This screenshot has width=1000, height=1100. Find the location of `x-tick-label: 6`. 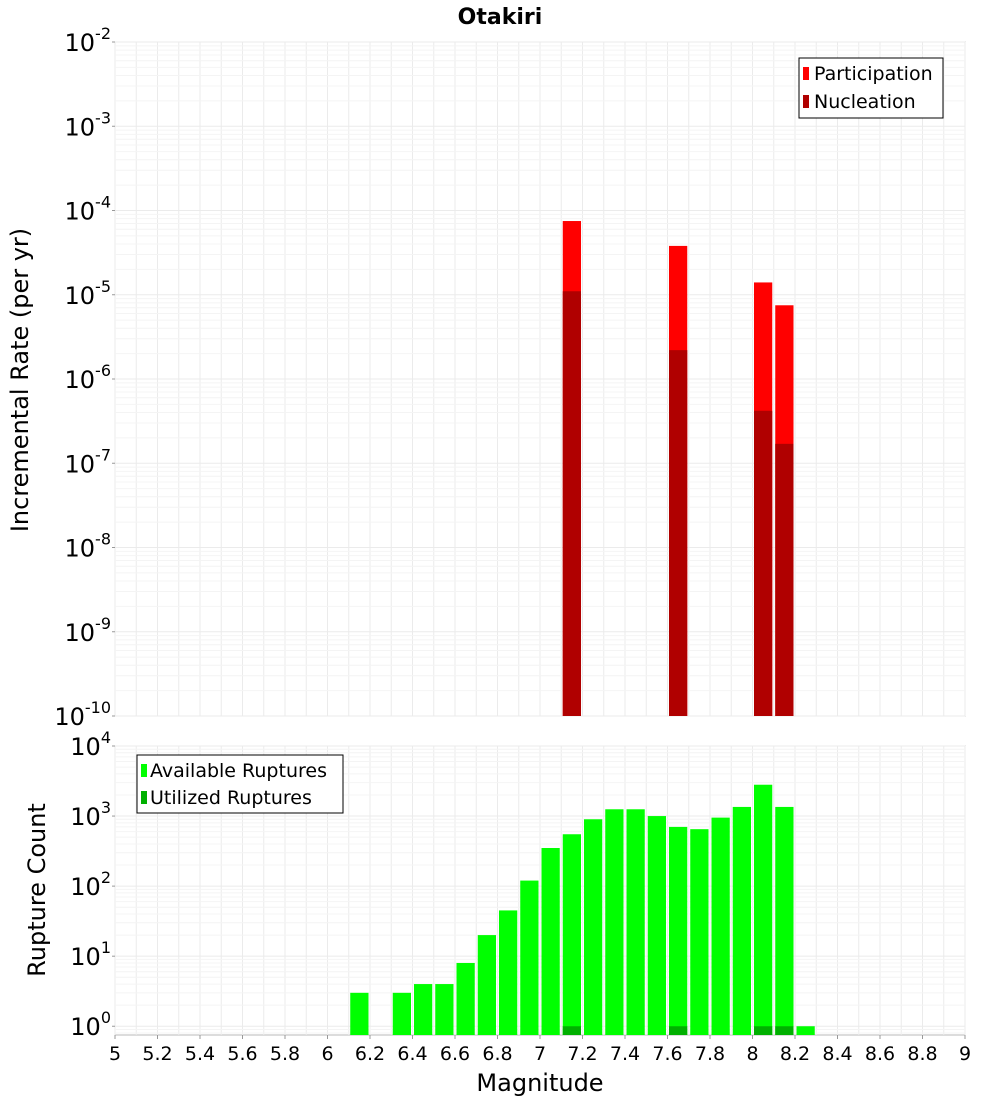

x-tick-label: 6 is located at coordinates (327, 1054).